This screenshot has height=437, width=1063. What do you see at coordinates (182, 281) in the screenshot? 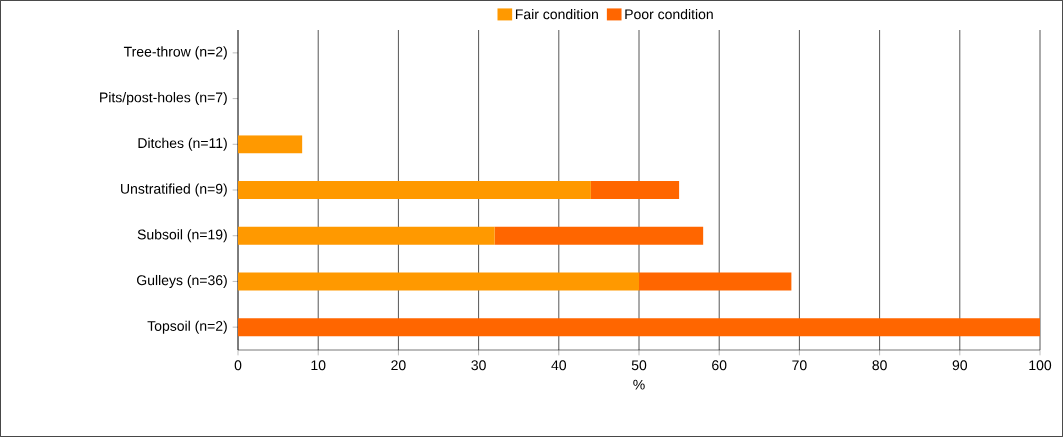
I see `y-tick-label: Gulleys (n=36)` at bounding box center [182, 281].